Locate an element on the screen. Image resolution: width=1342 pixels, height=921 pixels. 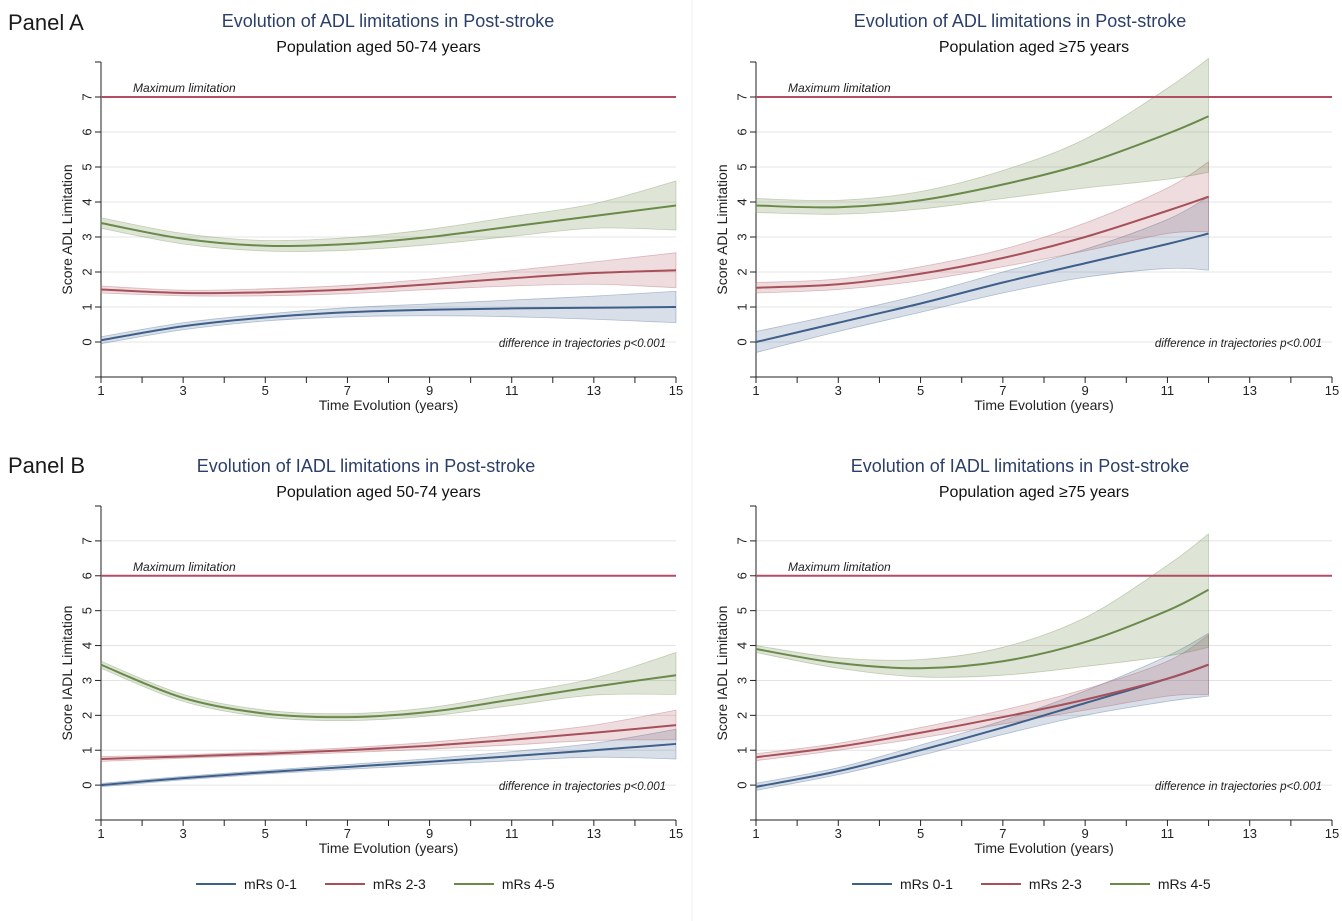
y-axis-label: Score ADL Limitation is located at coordinates (67, 229).